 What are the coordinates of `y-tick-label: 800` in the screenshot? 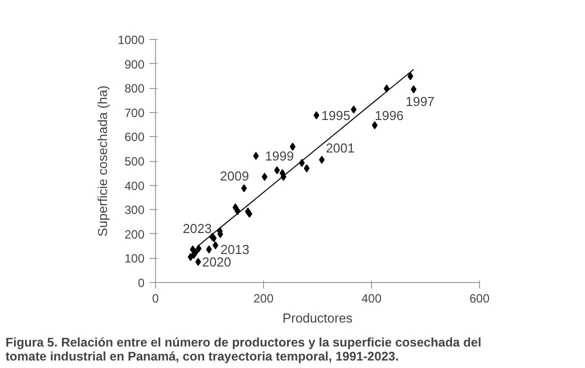 It's located at (134, 89).